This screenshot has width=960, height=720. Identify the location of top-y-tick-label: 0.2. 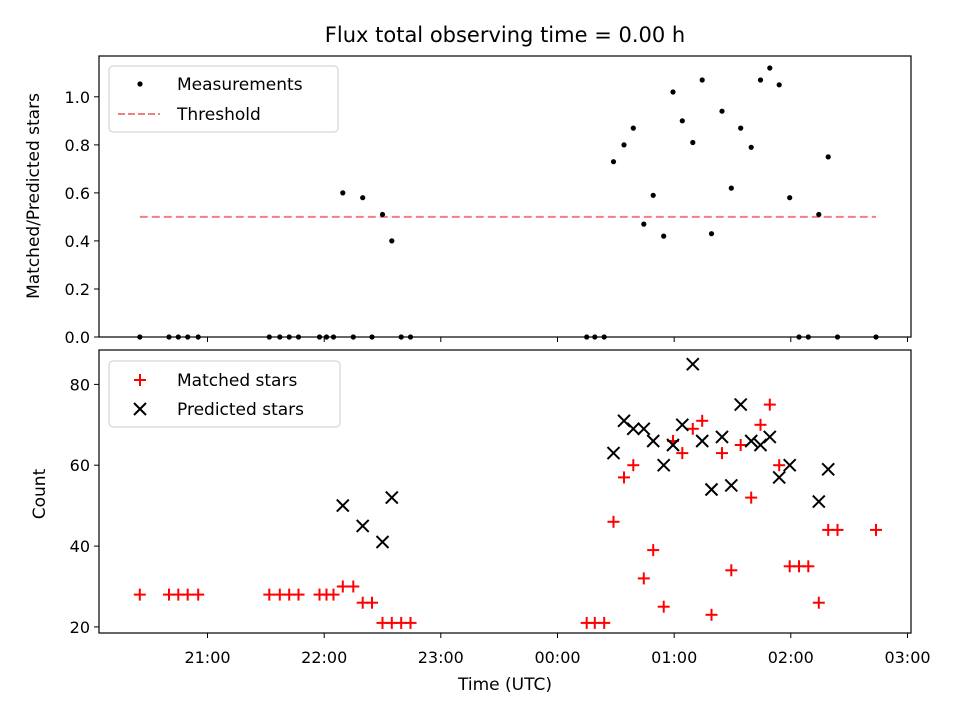
(77, 289).